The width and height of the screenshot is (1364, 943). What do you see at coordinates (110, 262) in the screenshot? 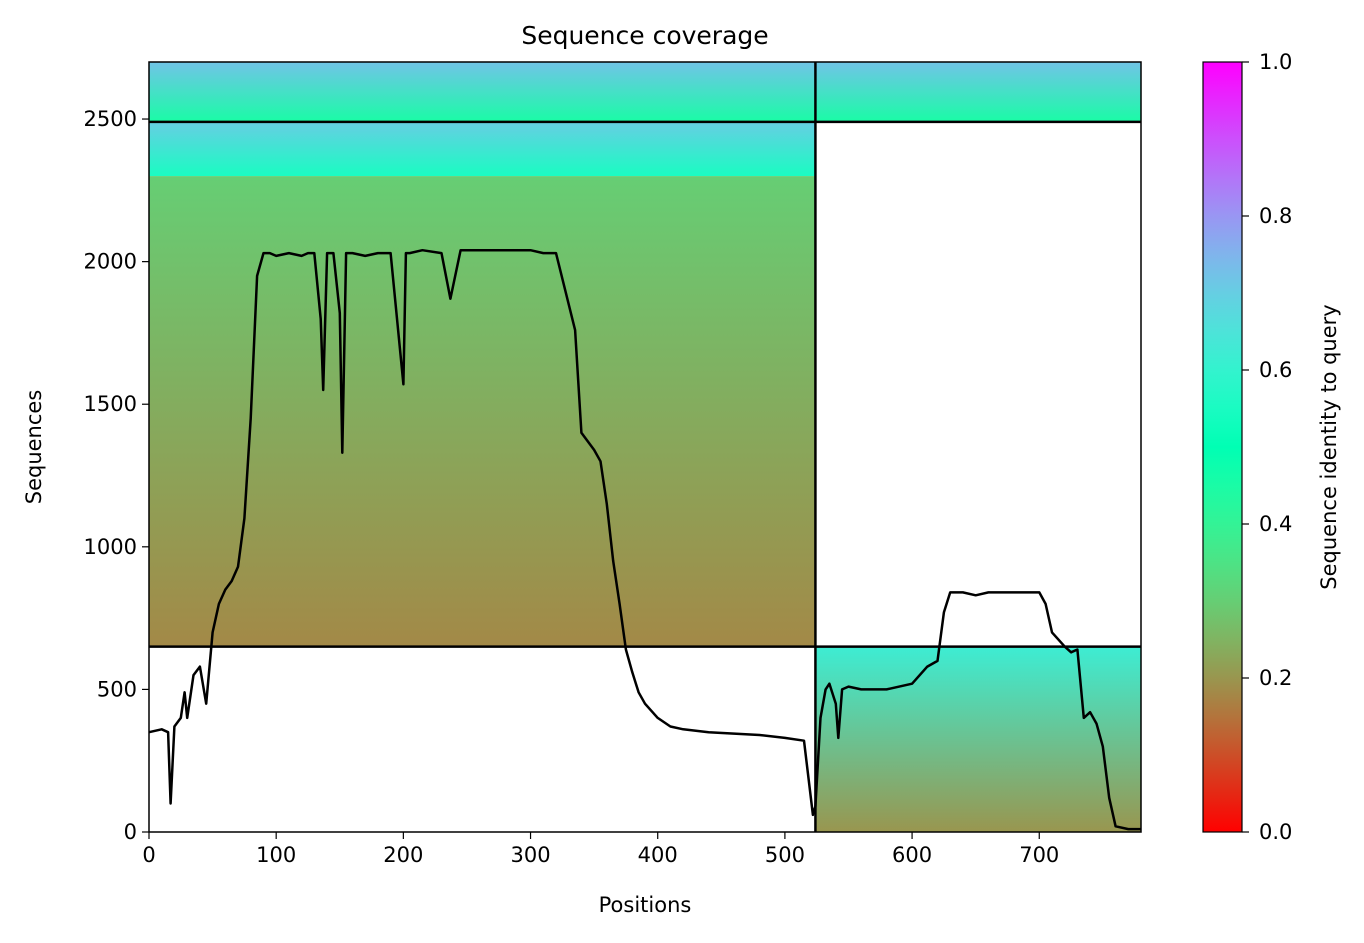
I see `y-tick-label: 2000` at bounding box center [110, 262].